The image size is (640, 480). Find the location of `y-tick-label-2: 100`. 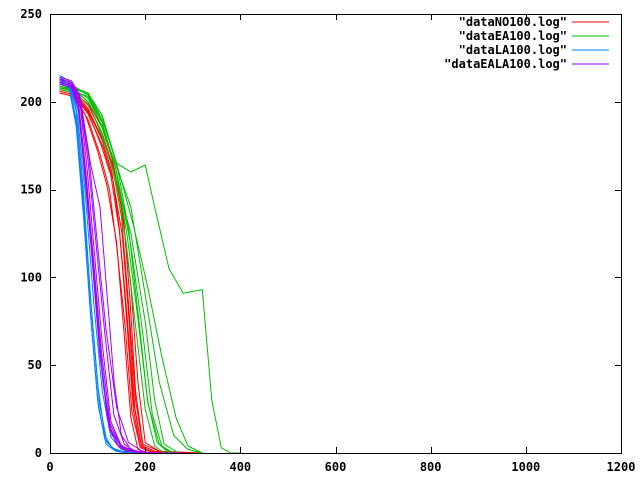

y-tick-label-2: 100 is located at coordinates (31, 277).